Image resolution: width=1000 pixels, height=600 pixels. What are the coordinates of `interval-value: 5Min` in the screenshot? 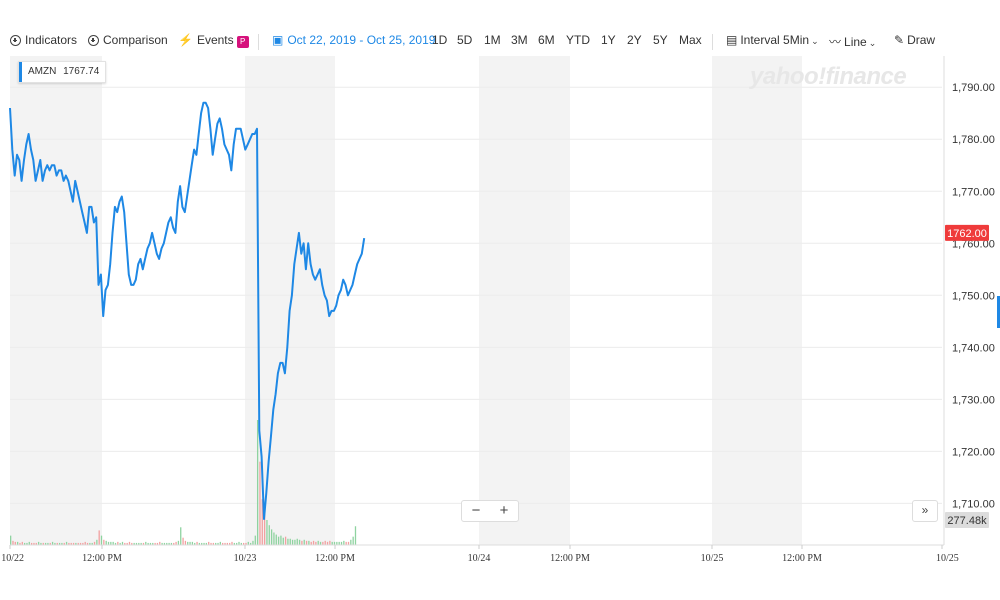 It's located at (796, 40).